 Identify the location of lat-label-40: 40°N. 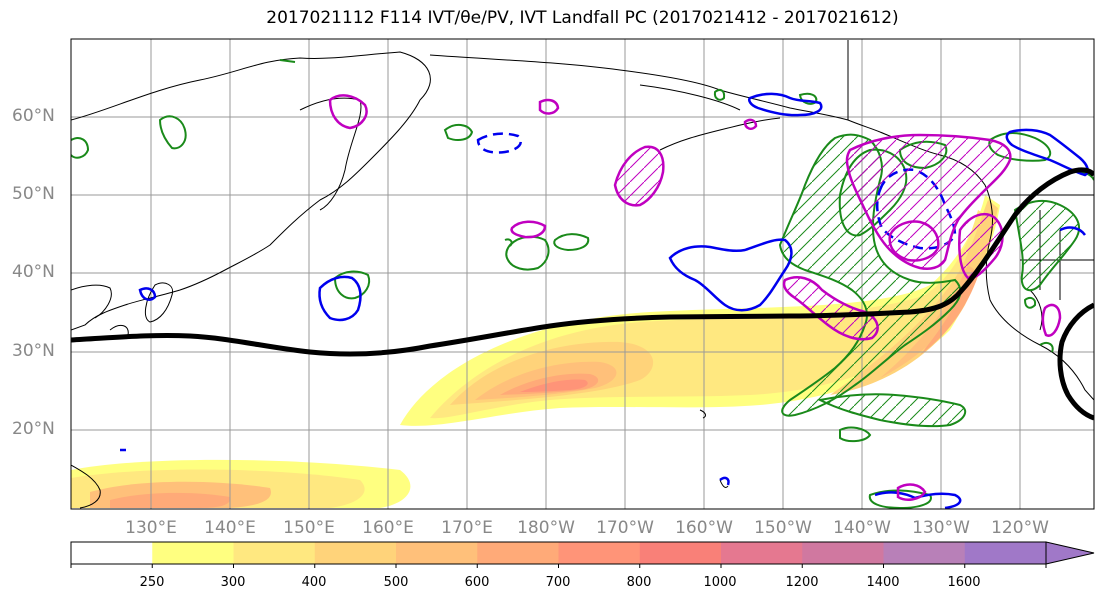
(33, 272).